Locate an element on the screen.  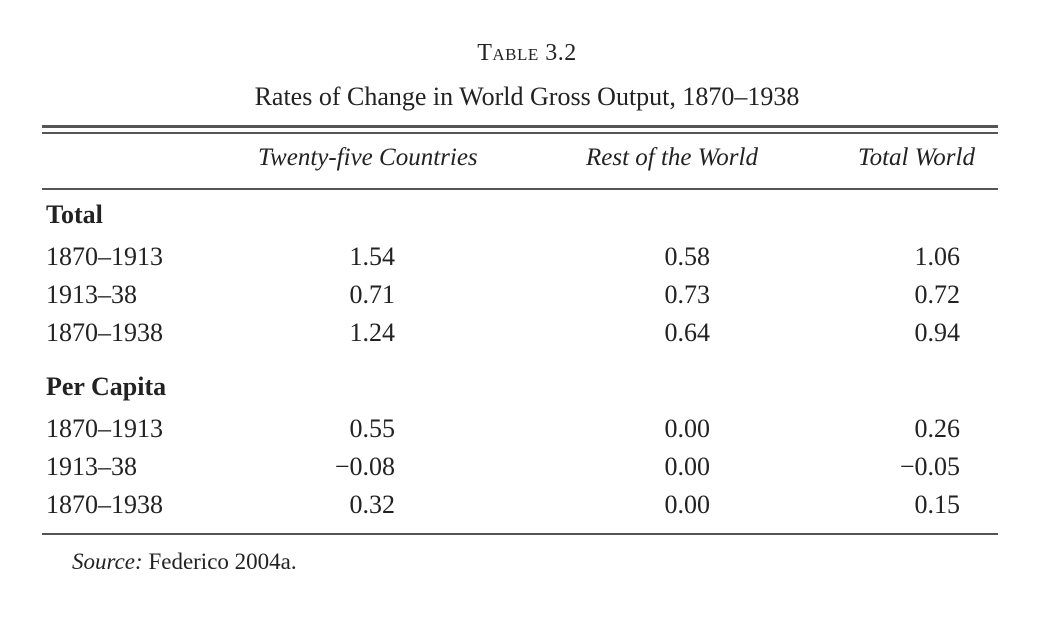
column-header-total-world: Total World is located at coordinates (916, 157).